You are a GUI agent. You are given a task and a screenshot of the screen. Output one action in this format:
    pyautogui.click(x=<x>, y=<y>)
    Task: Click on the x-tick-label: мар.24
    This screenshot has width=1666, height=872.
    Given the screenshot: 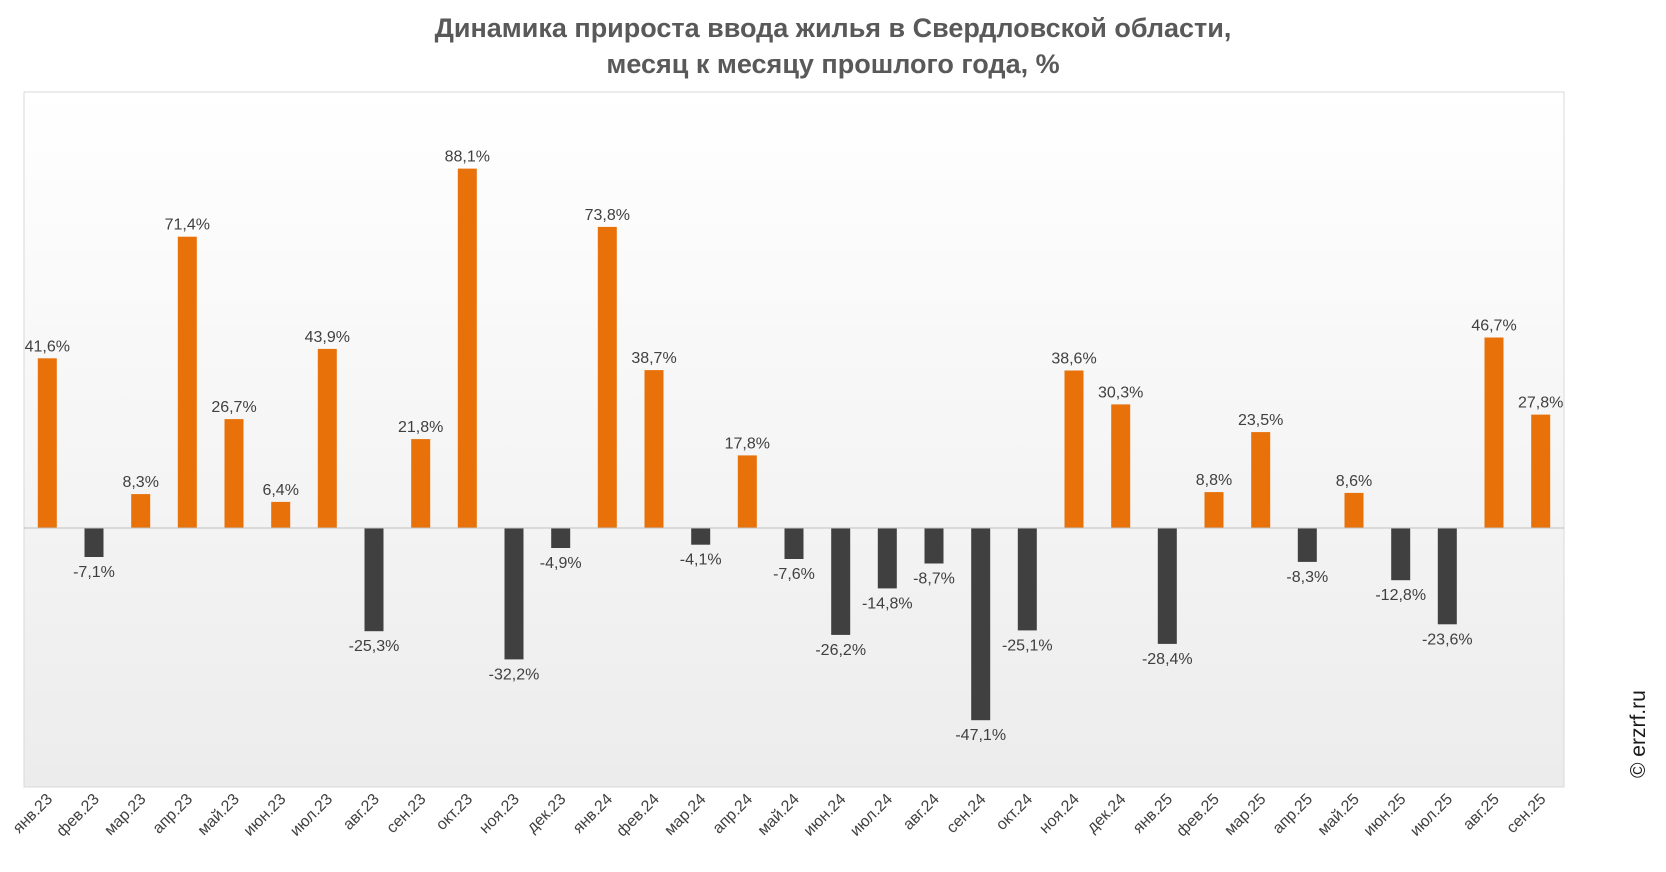 What is the action you would take?
    pyautogui.click(x=685, y=815)
    